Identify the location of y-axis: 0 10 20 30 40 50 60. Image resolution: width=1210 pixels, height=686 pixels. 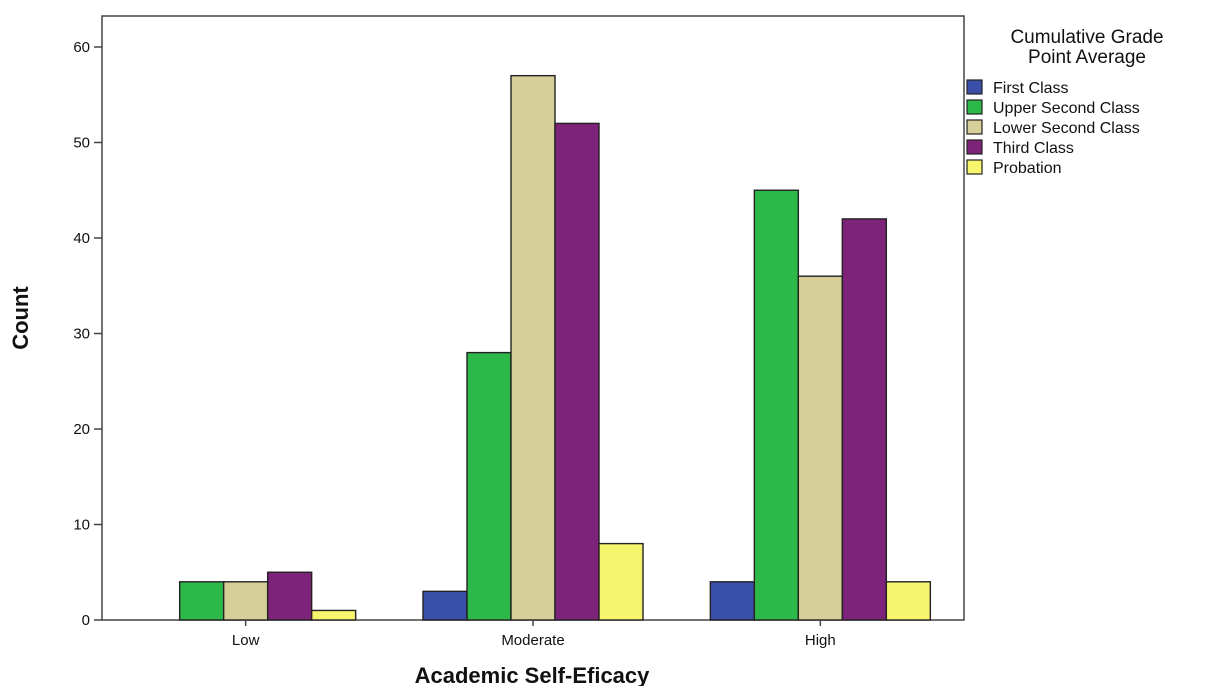
(87, 334).